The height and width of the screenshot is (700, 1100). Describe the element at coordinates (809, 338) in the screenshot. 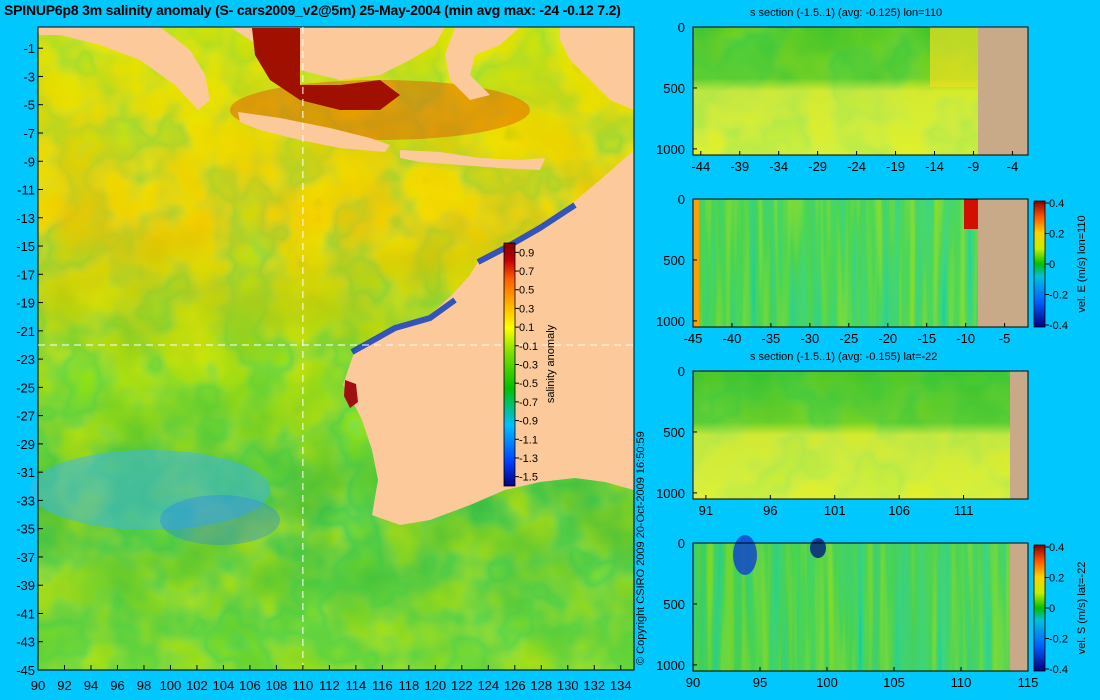

I see `panel2-x-tick-label: -30` at that location.